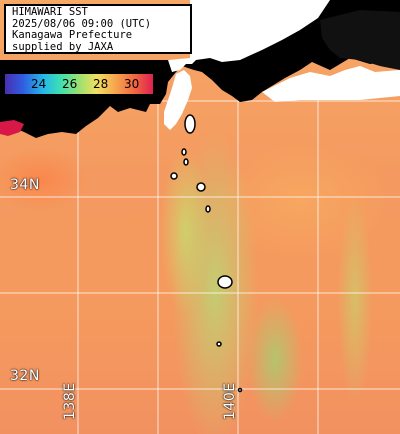 The height and width of the screenshot is (434, 400). I want to click on cloud-patch-east, so click(360, 40).